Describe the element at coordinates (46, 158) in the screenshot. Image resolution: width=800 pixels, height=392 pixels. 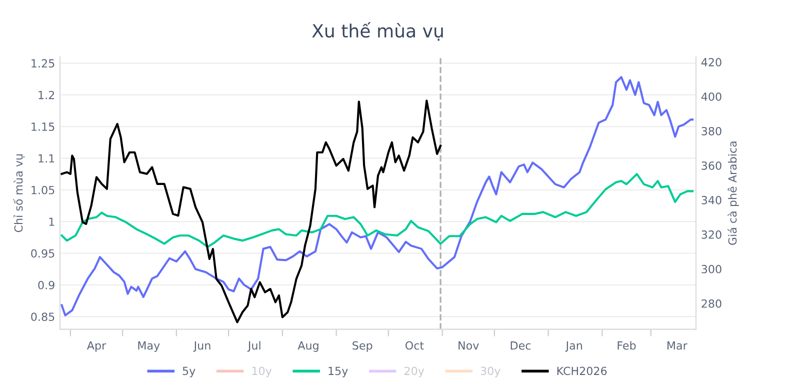
I see `y-tick-label: 1.1` at that location.